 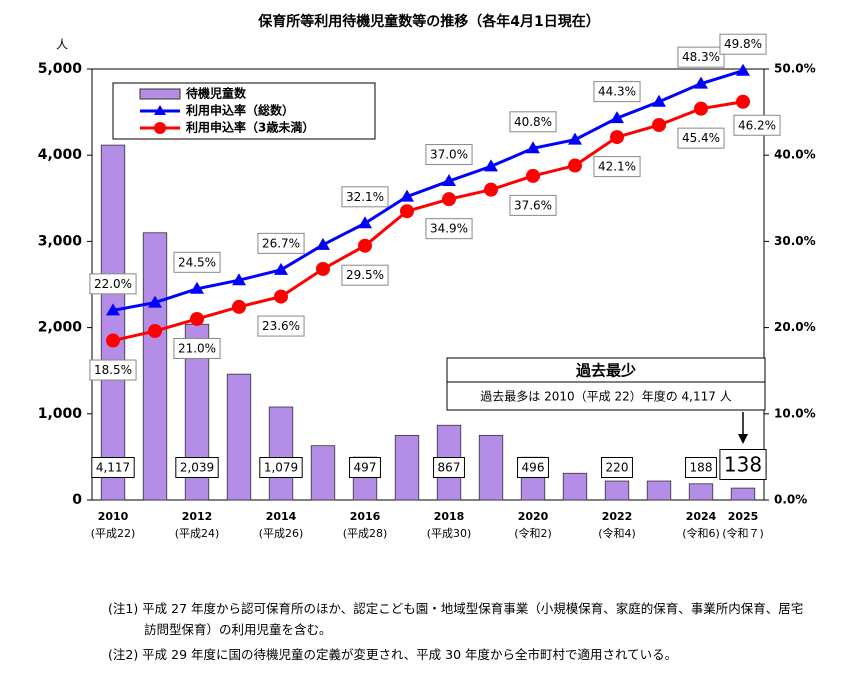 I want to click on y-unit: 人, so click(x=62, y=45).